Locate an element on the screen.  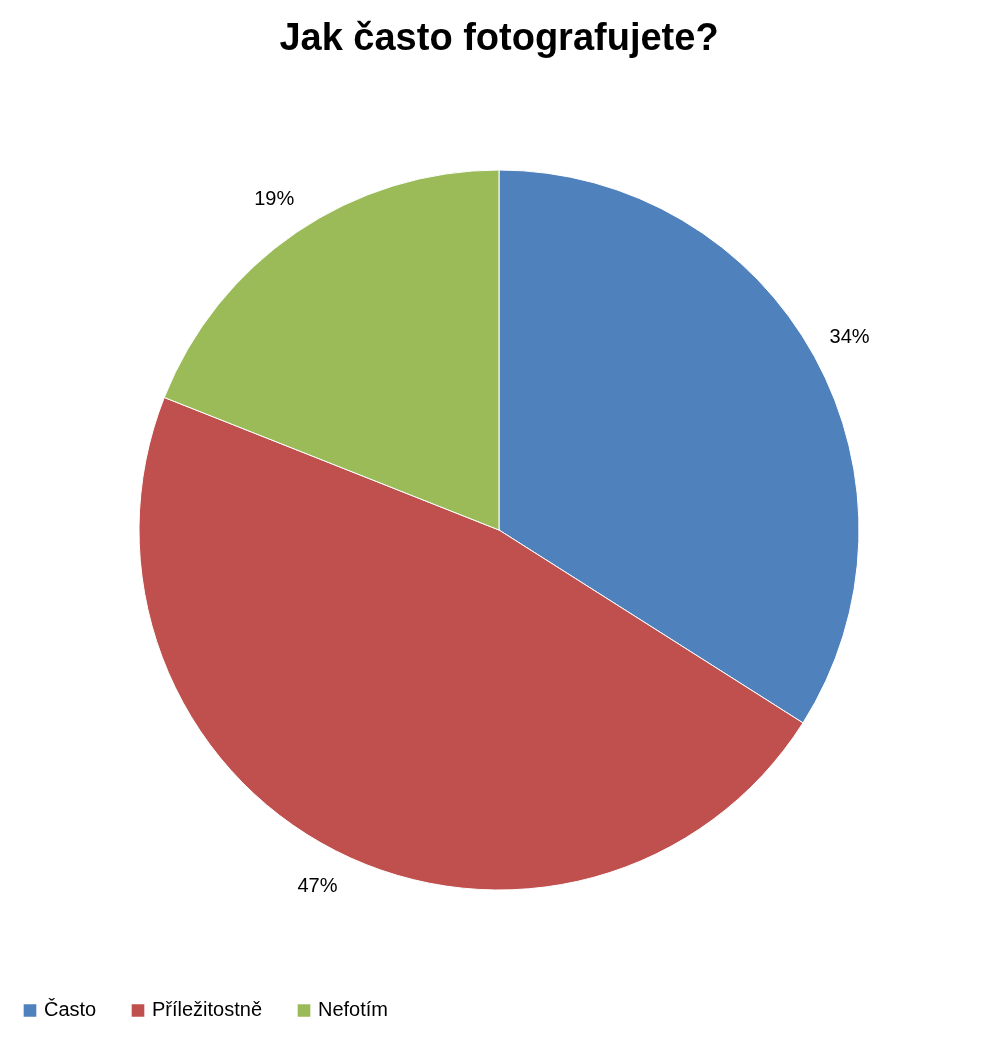
legend-label: Často is located at coordinates (70, 1009).